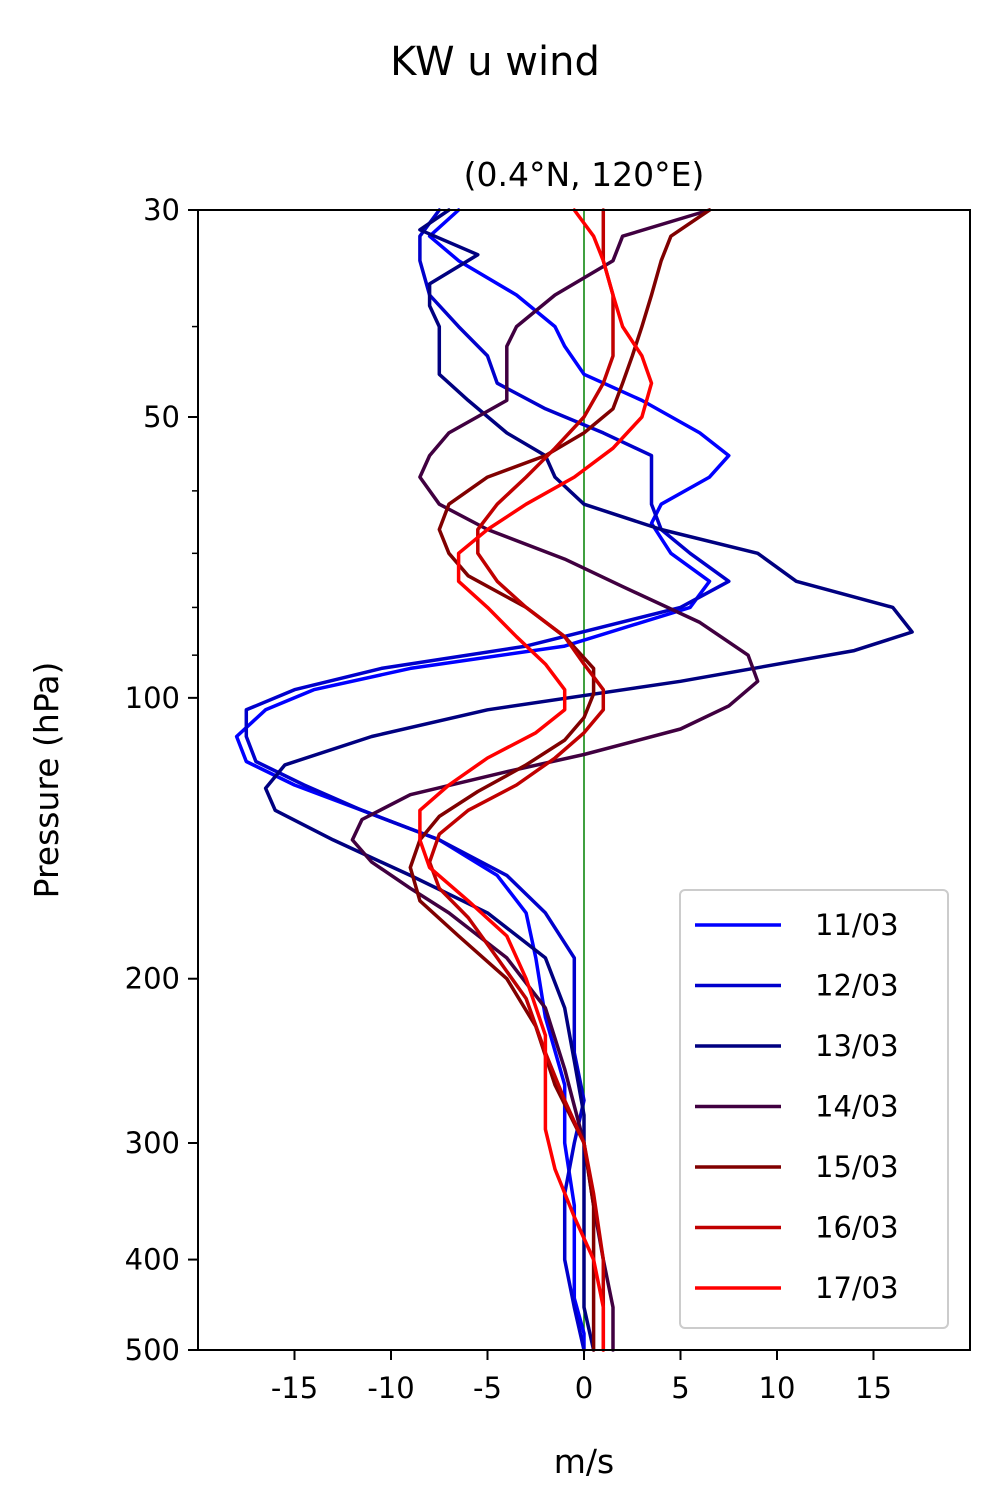  What do you see at coordinates (152, 979) in the screenshot?
I see `y-tick-label: 200` at bounding box center [152, 979].